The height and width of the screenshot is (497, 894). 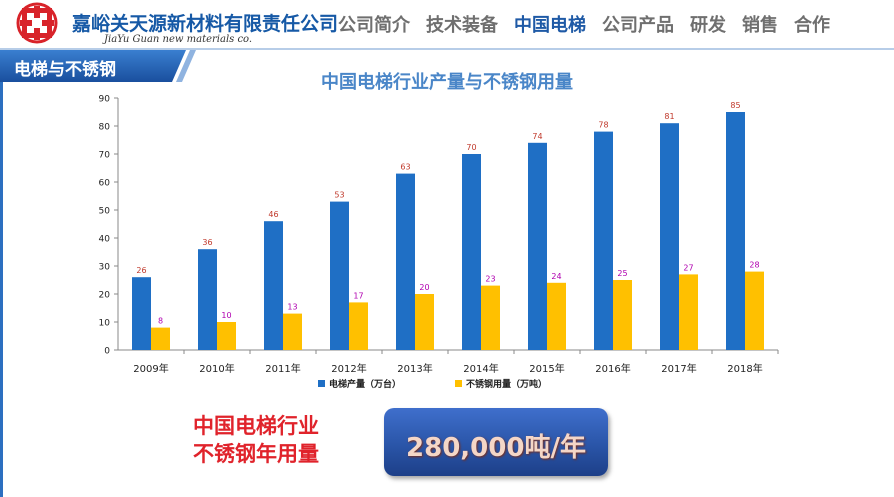 I want to click on data-label: 10, so click(x=226, y=315).